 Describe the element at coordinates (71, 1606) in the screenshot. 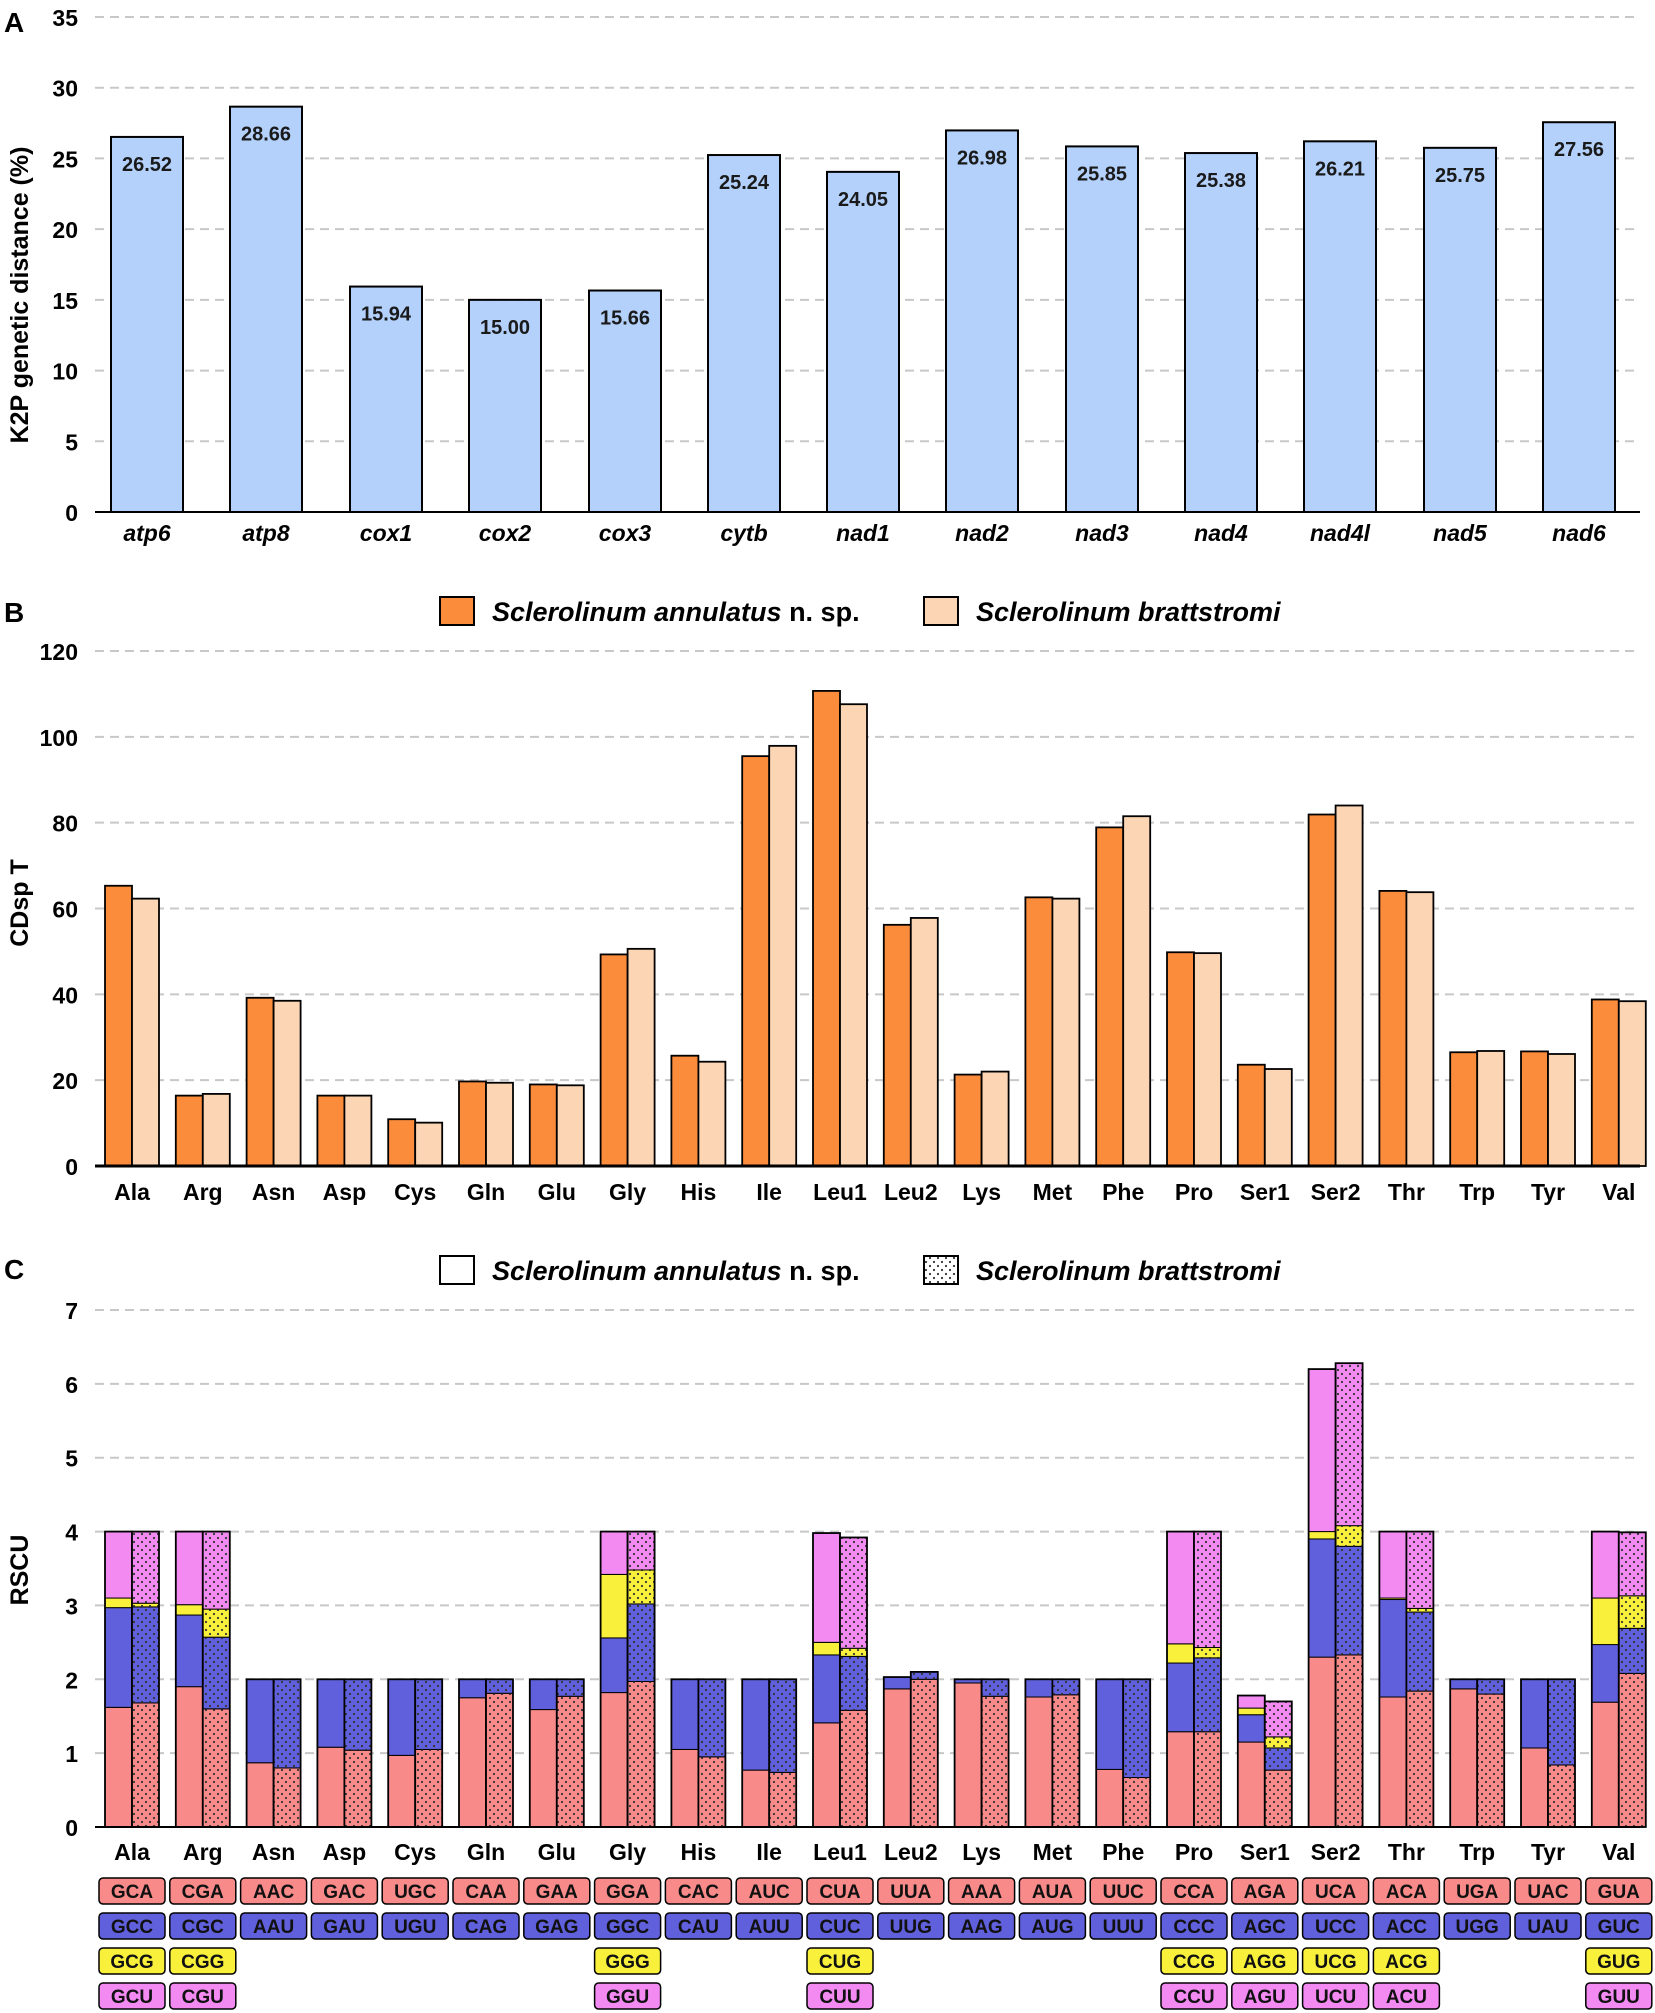

I see `panel-c-y-tick: 3` at that location.